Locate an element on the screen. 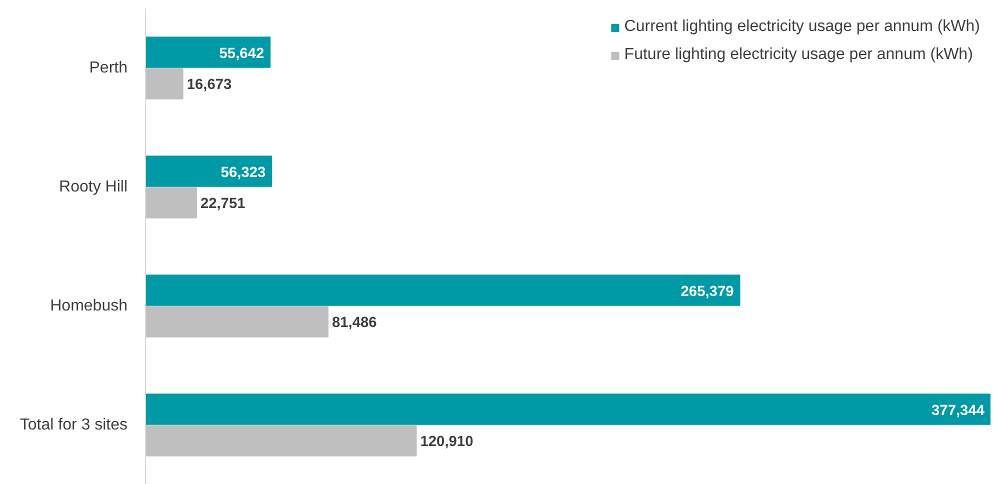 The width and height of the screenshot is (997, 484). y-tick-label: Homebush is located at coordinates (89, 306).